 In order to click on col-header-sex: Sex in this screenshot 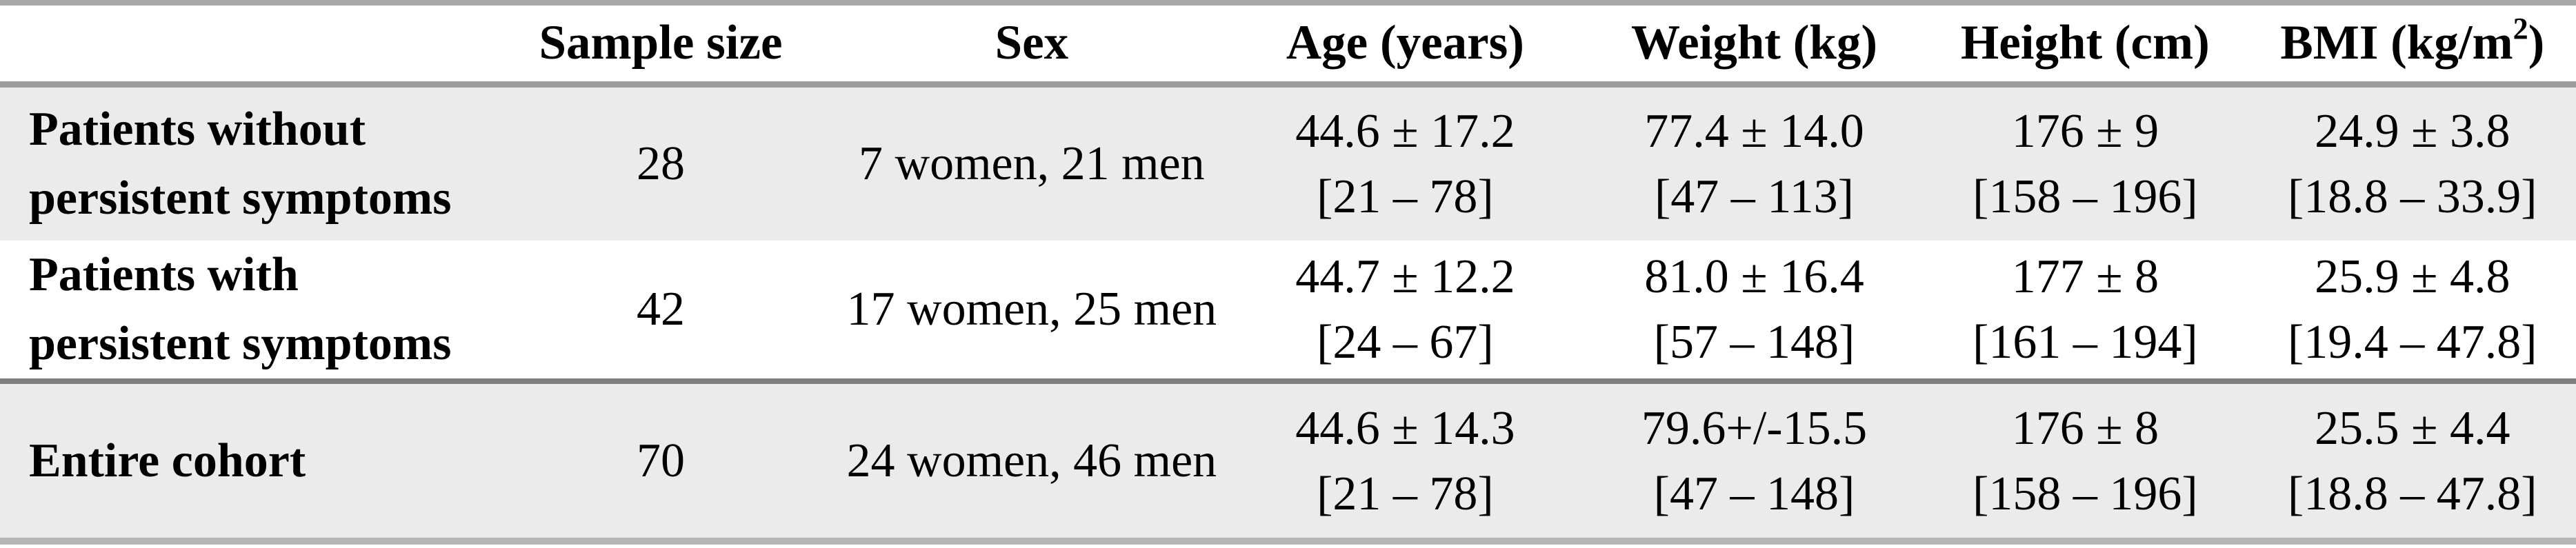, I will do `click(1032, 43)`.